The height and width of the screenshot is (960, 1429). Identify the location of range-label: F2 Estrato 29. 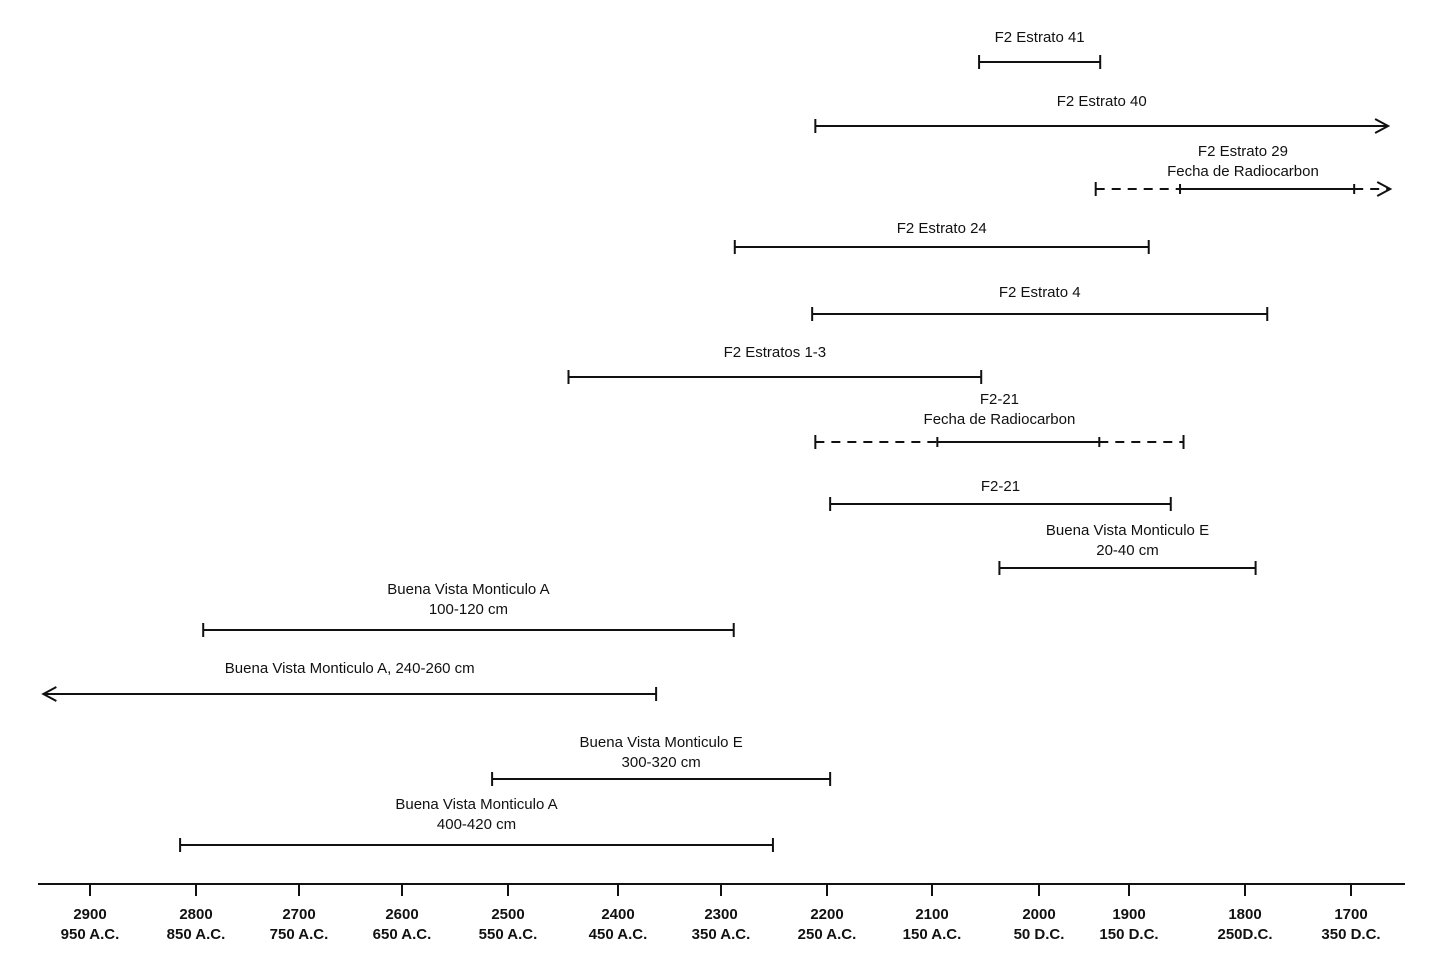
(1243, 151).